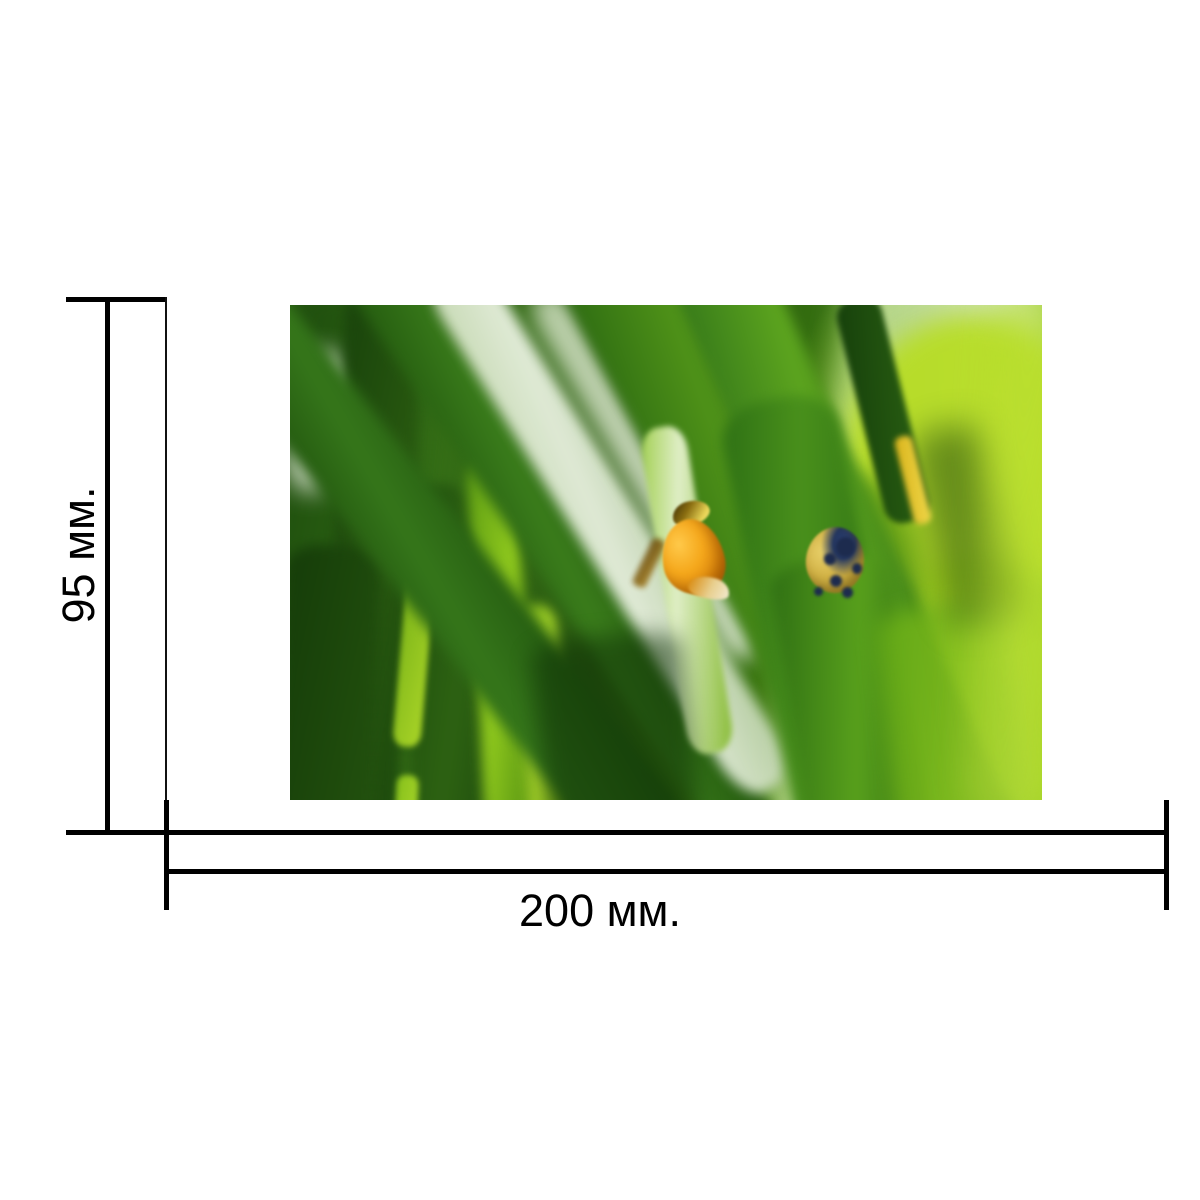  Describe the element at coordinates (107, 566) in the screenshot. I see `height-dim-line` at that location.